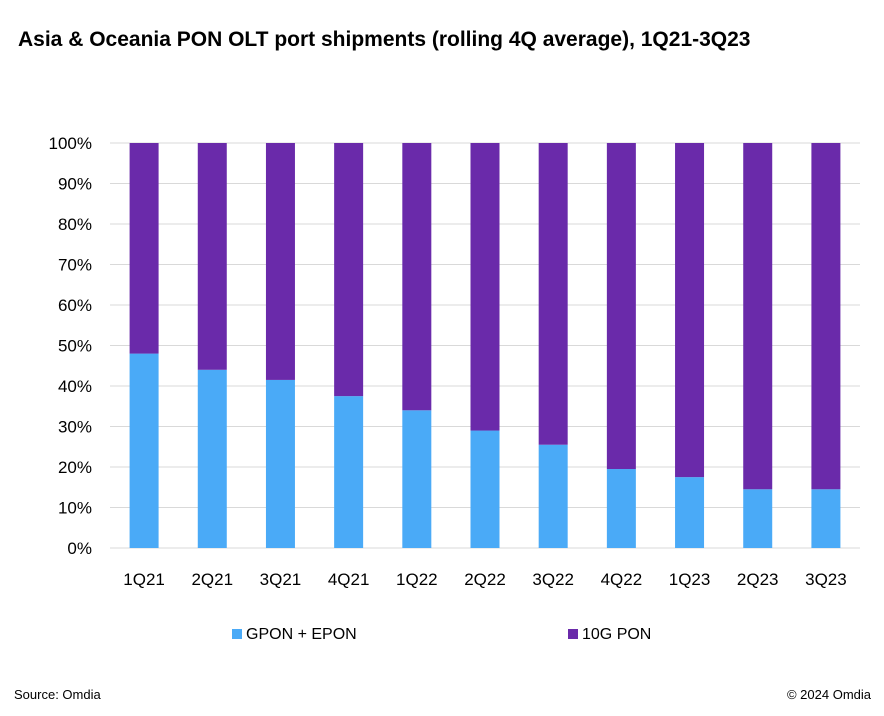 The width and height of the screenshot is (884, 716). Describe the element at coordinates (690, 579) in the screenshot. I see `x-tick-label: 1Q23` at that location.